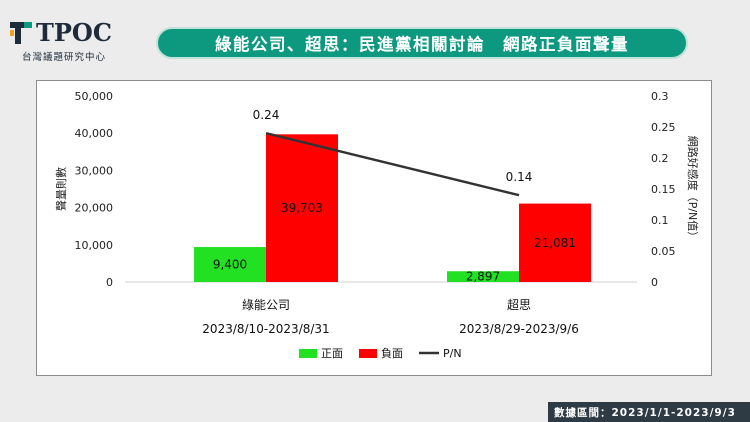 Image resolution: width=750 pixels, height=422 pixels. Describe the element at coordinates (660, 96) in the screenshot. I see `y2-tick-label: 0.3` at that location.